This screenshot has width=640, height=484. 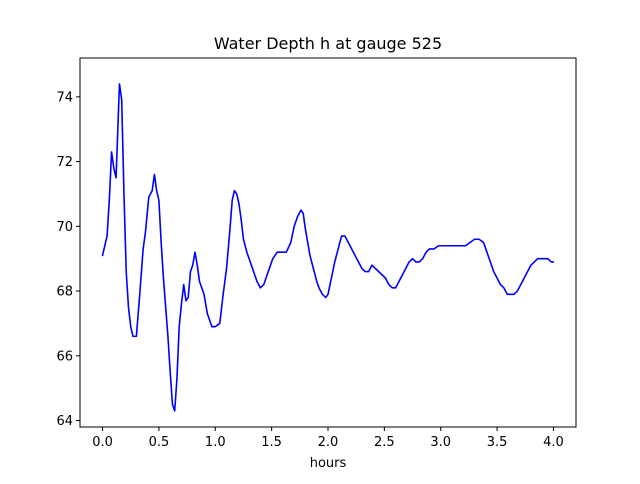 I want to click on x-tick-label: 2.0, so click(x=328, y=442).